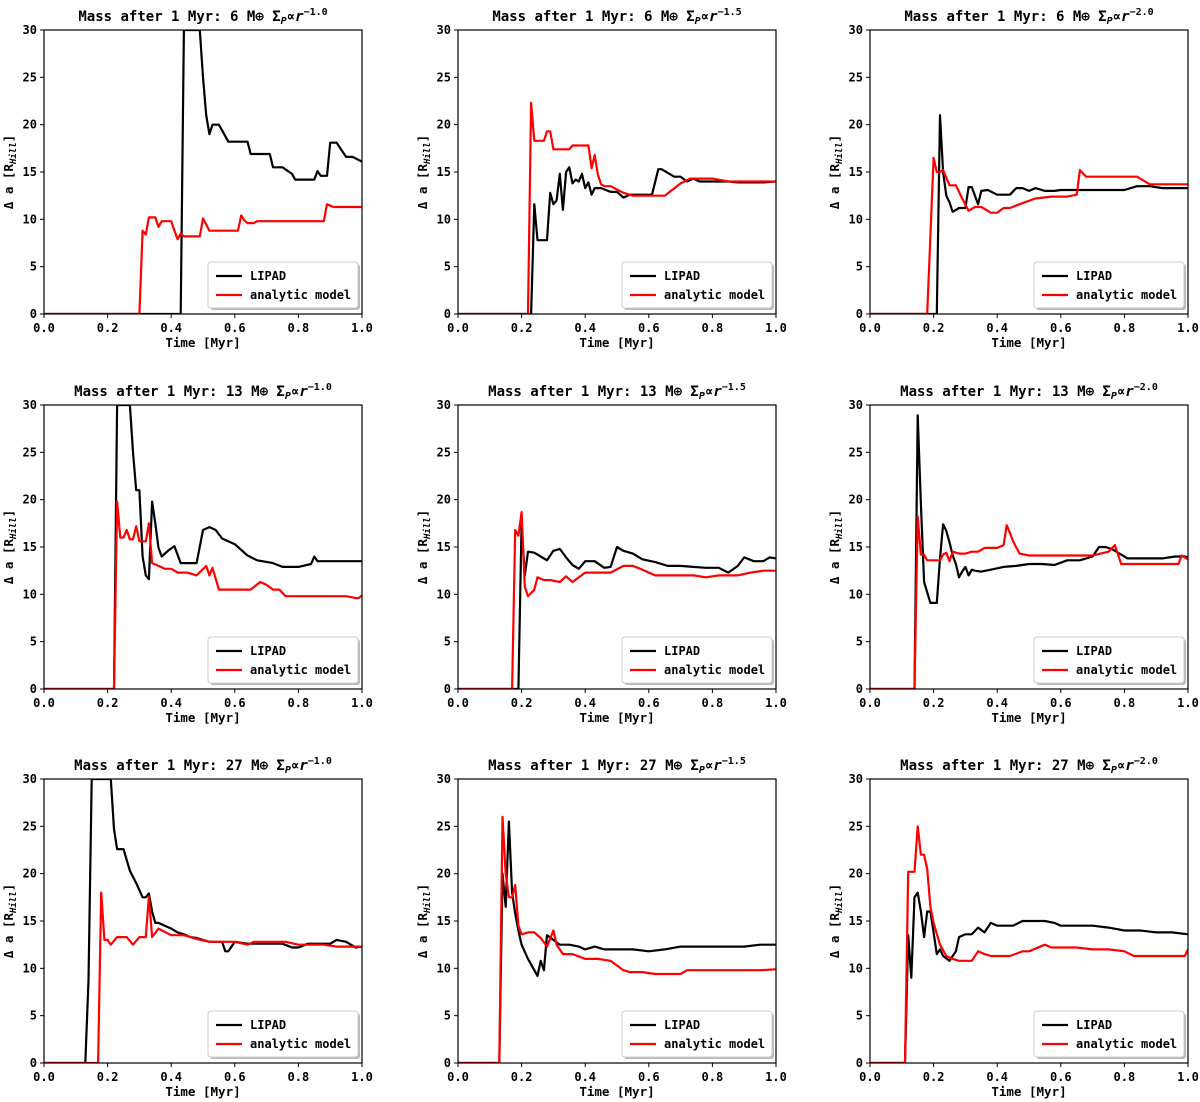 The height and width of the screenshot is (1102, 1200). I want to click on subplot-title: Mass after 1 Myr: 13 M⊕ ΣP∝r−1.5, so click(617, 392).